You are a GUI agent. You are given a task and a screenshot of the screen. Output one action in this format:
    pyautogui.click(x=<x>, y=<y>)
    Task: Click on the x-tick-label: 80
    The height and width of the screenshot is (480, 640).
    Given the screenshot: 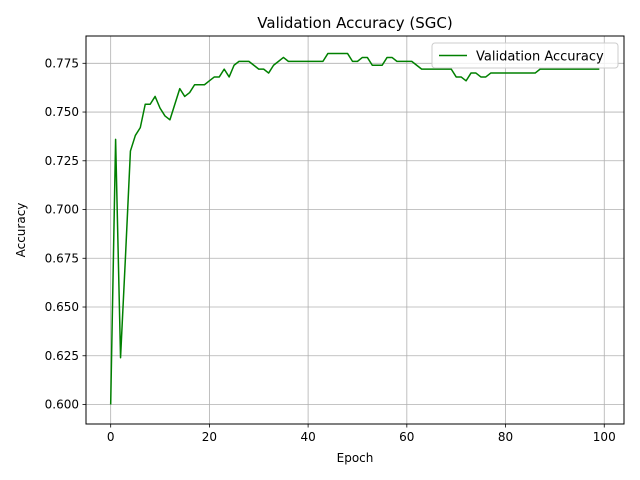 What is the action you would take?
    pyautogui.click(x=505, y=437)
    